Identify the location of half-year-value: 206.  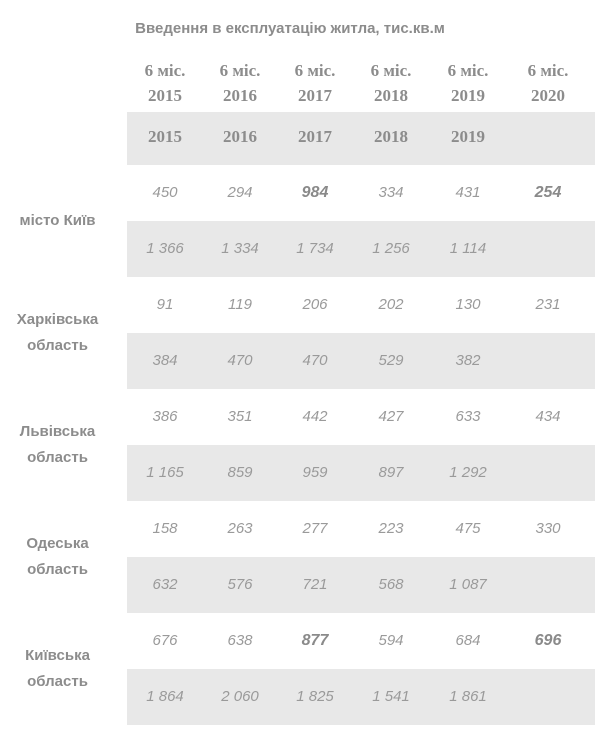
(315, 304).